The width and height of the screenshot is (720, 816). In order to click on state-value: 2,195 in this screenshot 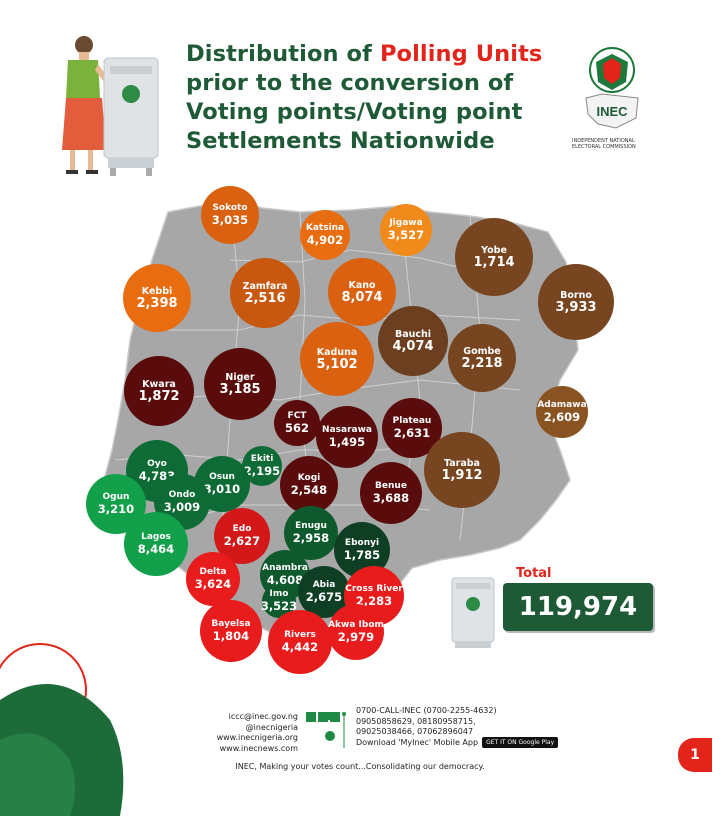, I will do `click(262, 471)`.